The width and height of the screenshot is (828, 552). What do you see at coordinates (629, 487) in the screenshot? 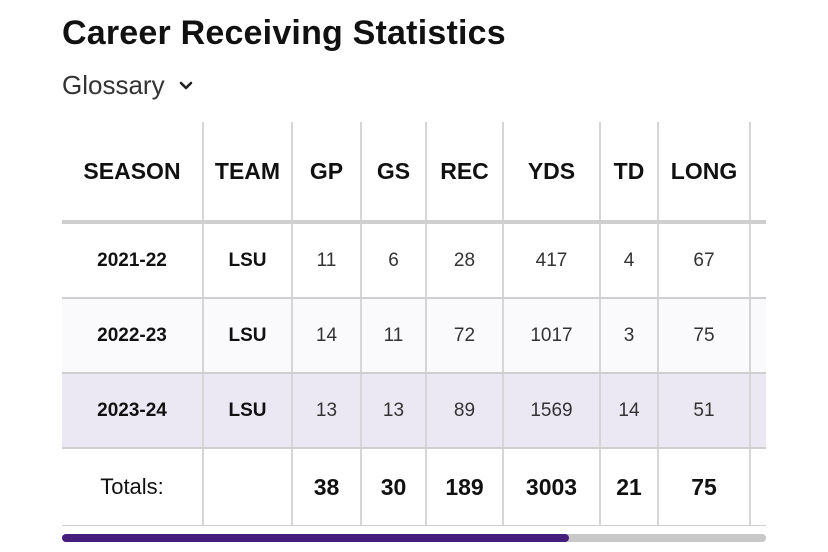
I see `totals-td: 21` at bounding box center [629, 487].